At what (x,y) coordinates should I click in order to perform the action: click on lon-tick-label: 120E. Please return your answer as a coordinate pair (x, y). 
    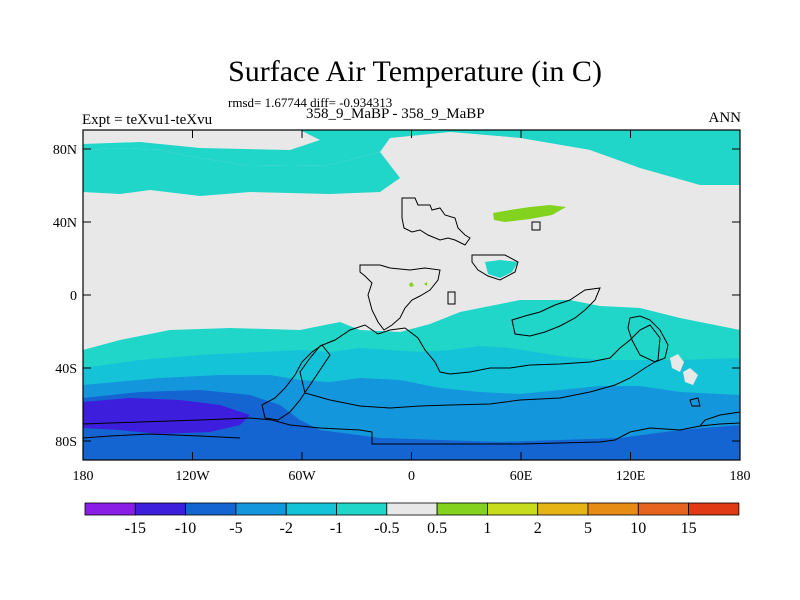
    Looking at the image, I should click on (631, 476).